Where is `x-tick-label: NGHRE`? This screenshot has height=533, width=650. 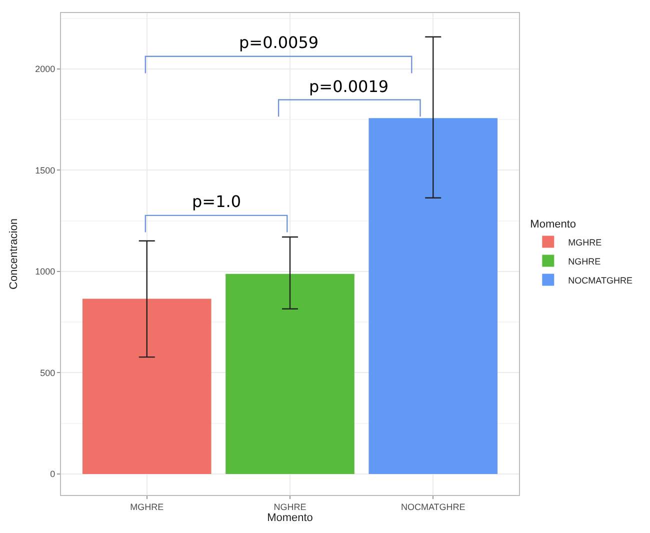
x-tick-label: NGHRE is located at coordinates (290, 507).